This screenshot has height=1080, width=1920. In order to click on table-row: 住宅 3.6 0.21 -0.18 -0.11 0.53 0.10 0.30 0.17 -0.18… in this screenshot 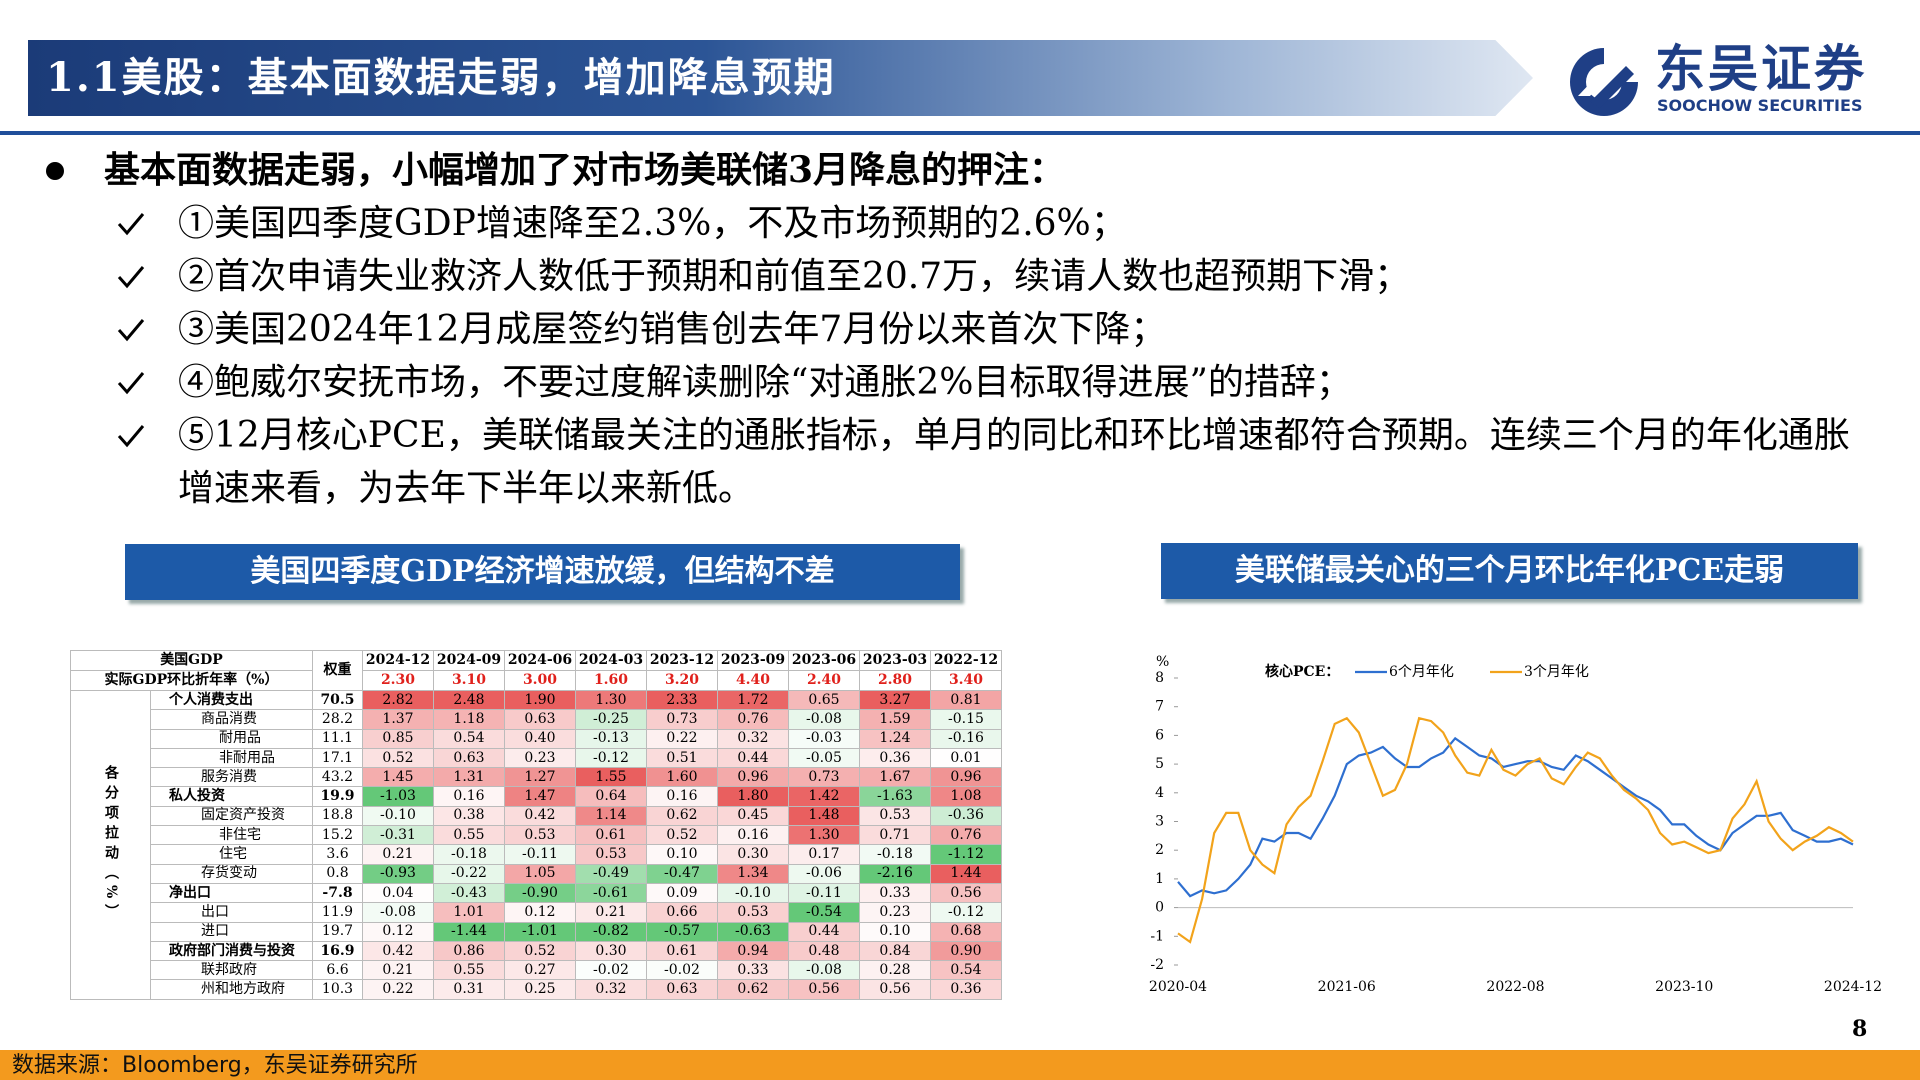, I will do `click(536, 854)`.